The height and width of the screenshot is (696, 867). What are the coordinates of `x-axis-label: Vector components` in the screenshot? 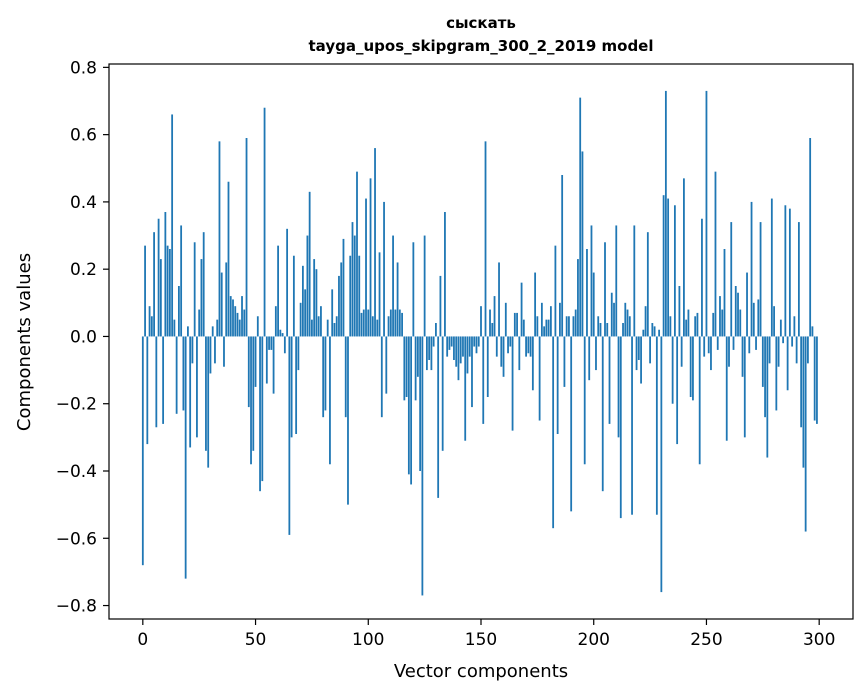 It's located at (481, 671).